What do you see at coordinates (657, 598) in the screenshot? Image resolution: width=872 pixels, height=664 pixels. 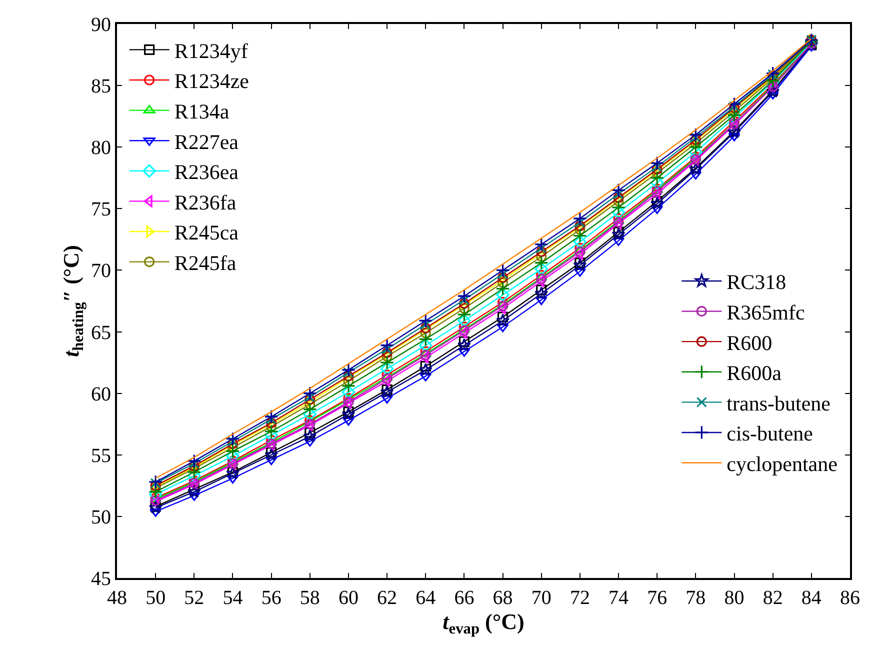 I see `x-tick-label: 76` at bounding box center [657, 598].